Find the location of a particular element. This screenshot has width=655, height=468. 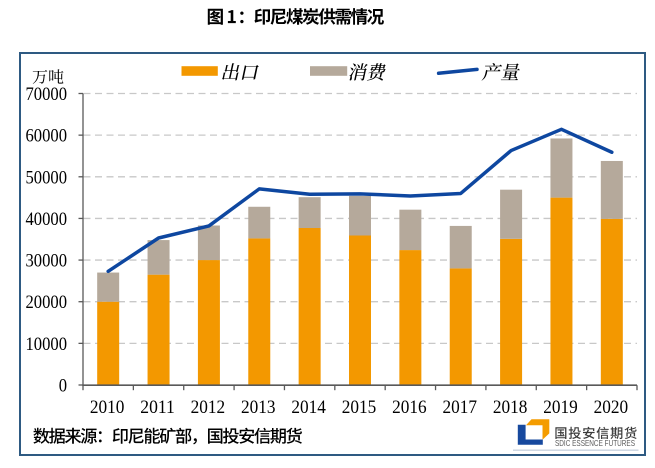

svg-text: 2011 is located at coordinates (157, 407).